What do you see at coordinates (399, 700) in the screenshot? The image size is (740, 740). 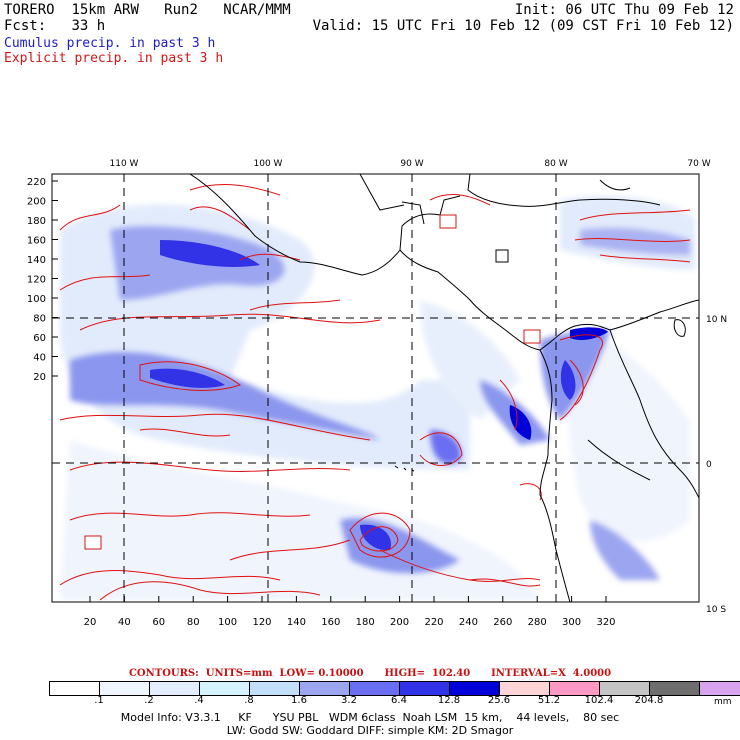 I see `colorbar-tick-label: 6.4` at bounding box center [399, 700].